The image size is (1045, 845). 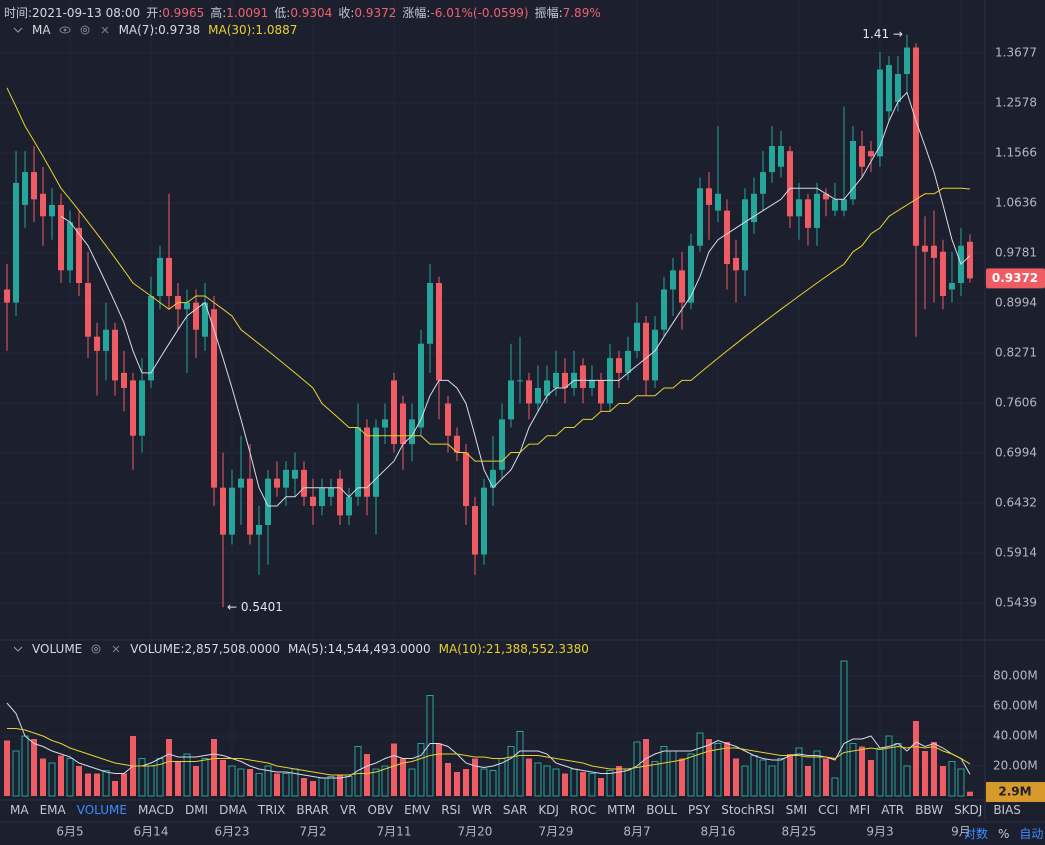 I want to click on scale-control: 对数, so click(x=976, y=834).